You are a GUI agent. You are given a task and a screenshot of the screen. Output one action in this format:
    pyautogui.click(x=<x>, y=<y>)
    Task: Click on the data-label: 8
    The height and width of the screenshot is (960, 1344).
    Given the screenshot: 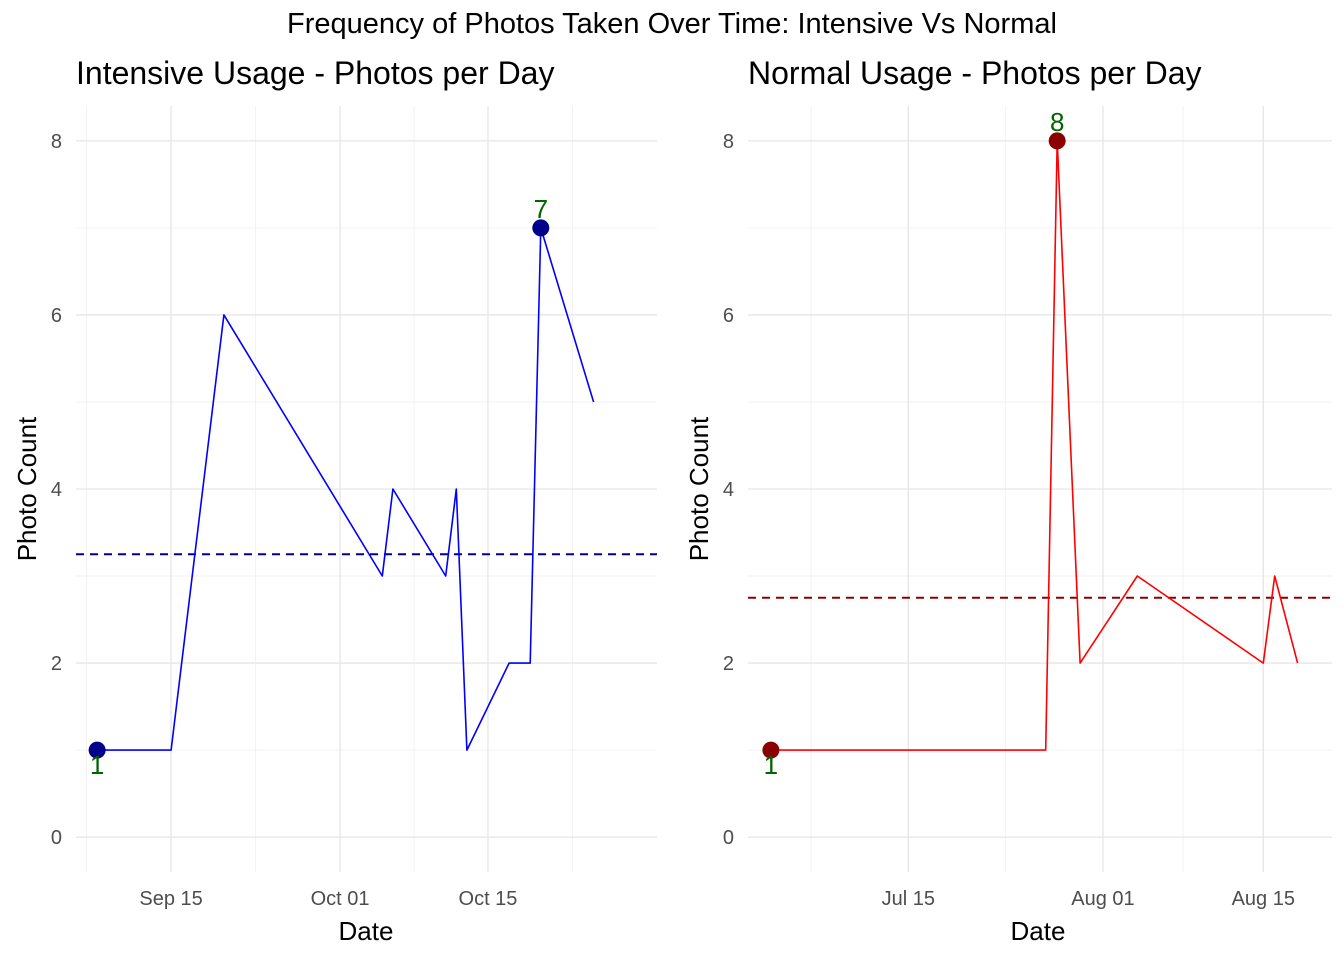 What is the action you would take?
    pyautogui.click(x=1057, y=122)
    